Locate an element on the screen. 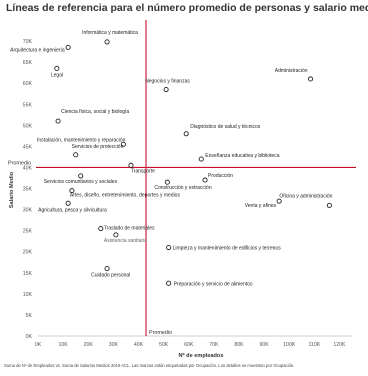 This screenshot has width=368, height=376. point-label: Producción is located at coordinates (220, 176).